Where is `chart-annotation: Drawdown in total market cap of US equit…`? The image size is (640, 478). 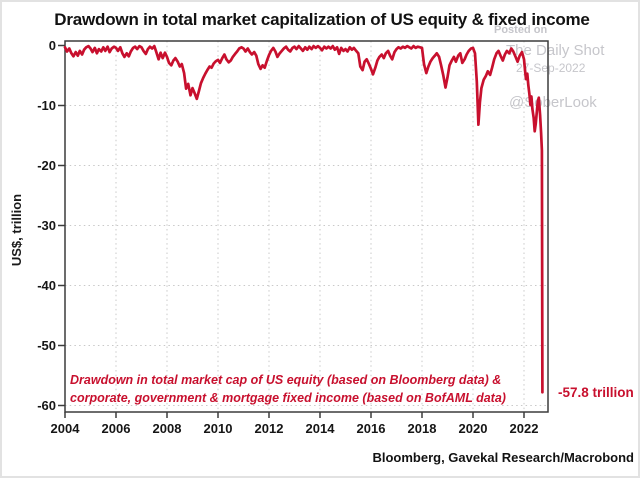
chart-annotation: Drawdown in total market cap of US equit… is located at coordinates (295, 389).